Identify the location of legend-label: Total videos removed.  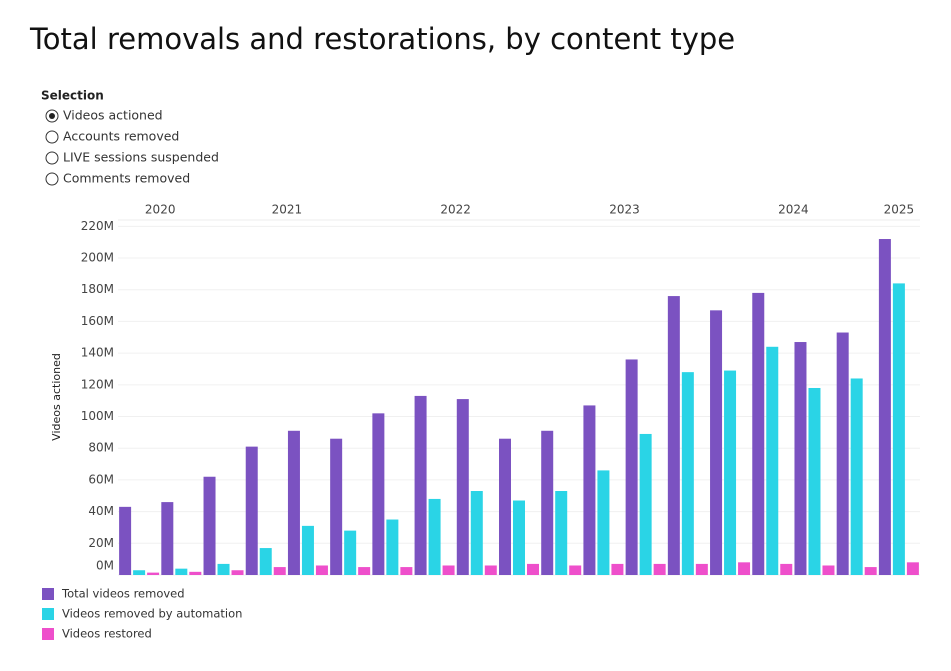
(123, 594).